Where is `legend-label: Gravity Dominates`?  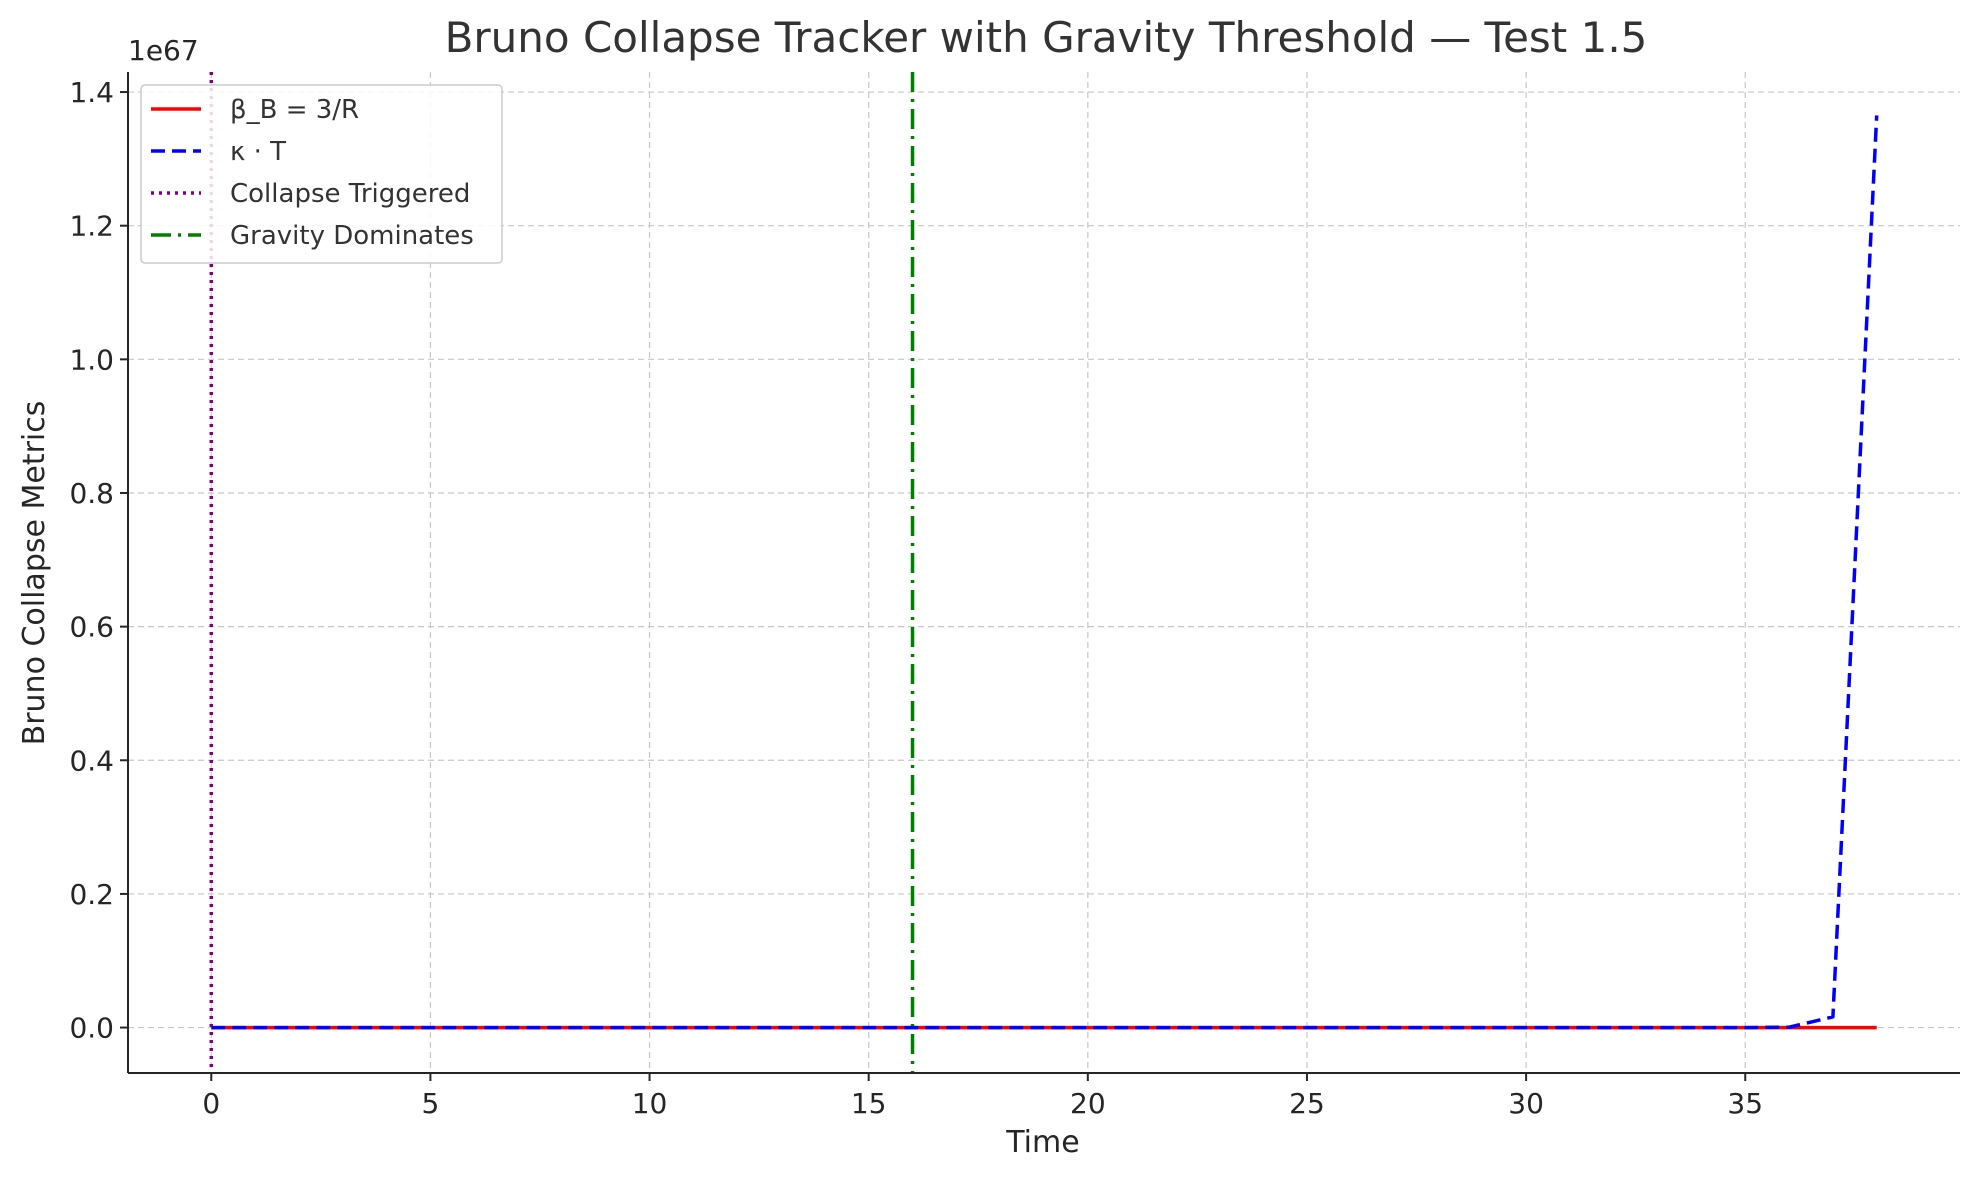
legend-label: Gravity Dominates is located at coordinates (352, 236).